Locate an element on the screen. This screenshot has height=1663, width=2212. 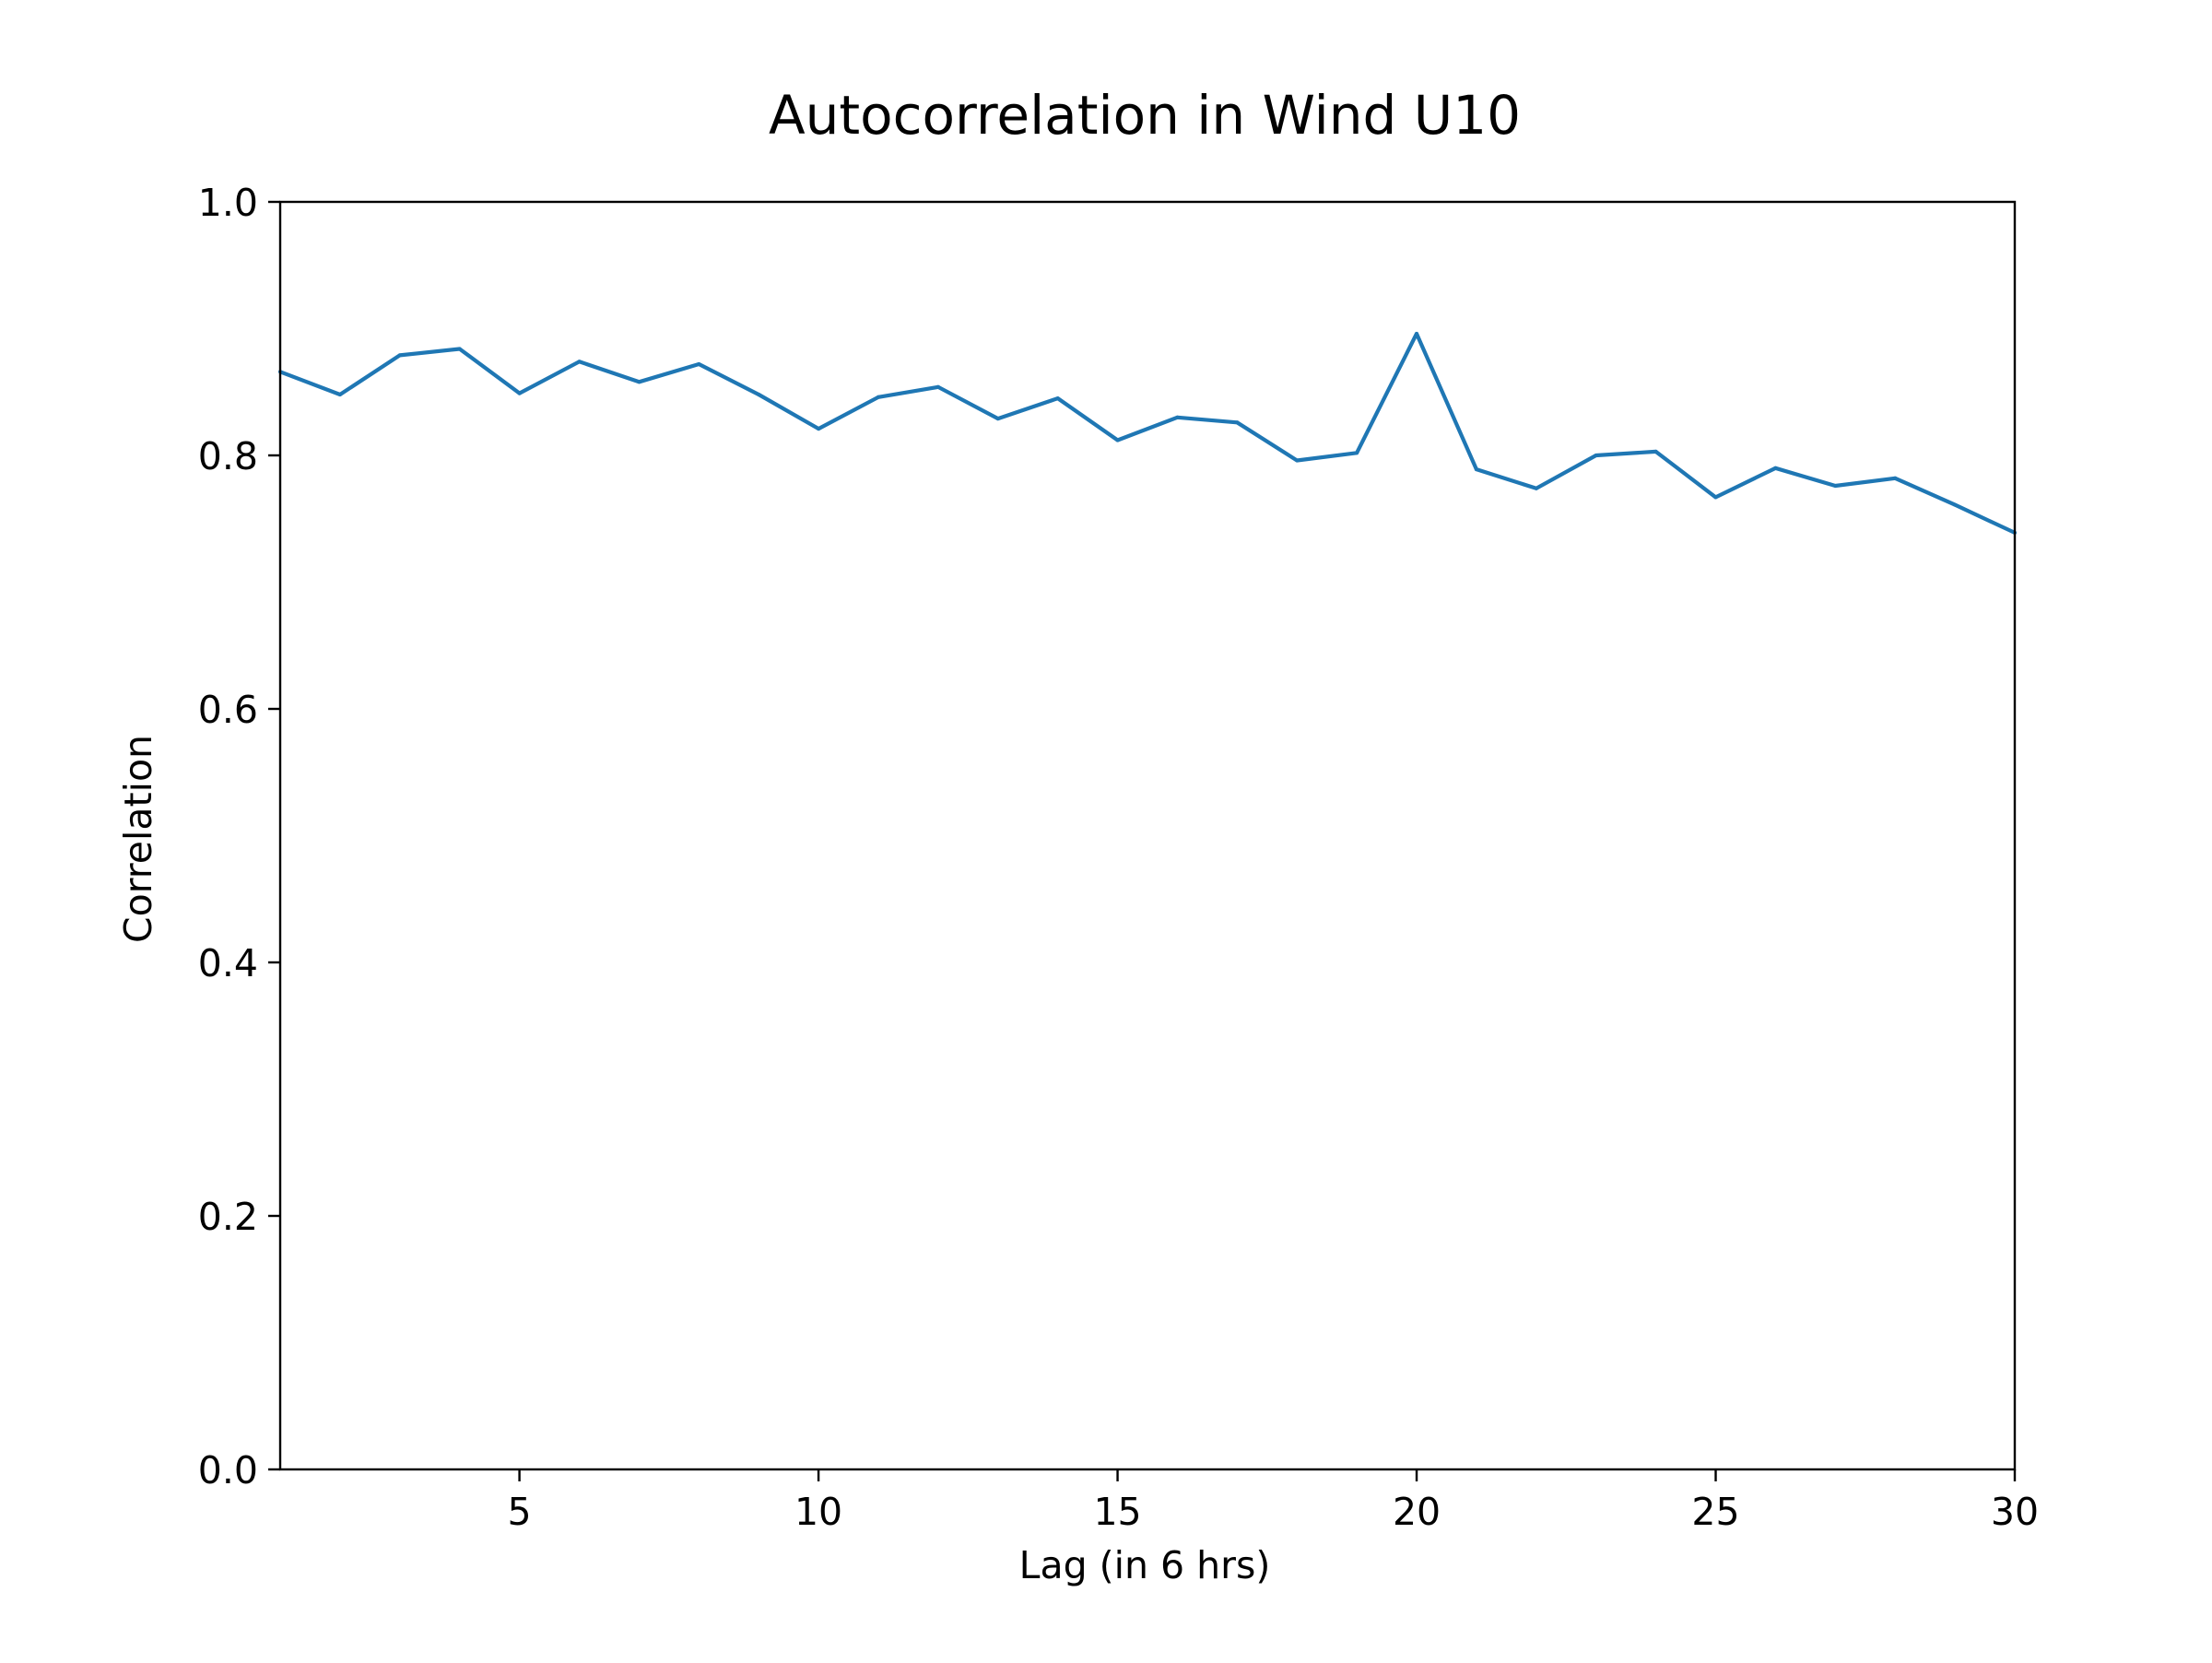
y-axis-label: Correlation is located at coordinates (138, 839).